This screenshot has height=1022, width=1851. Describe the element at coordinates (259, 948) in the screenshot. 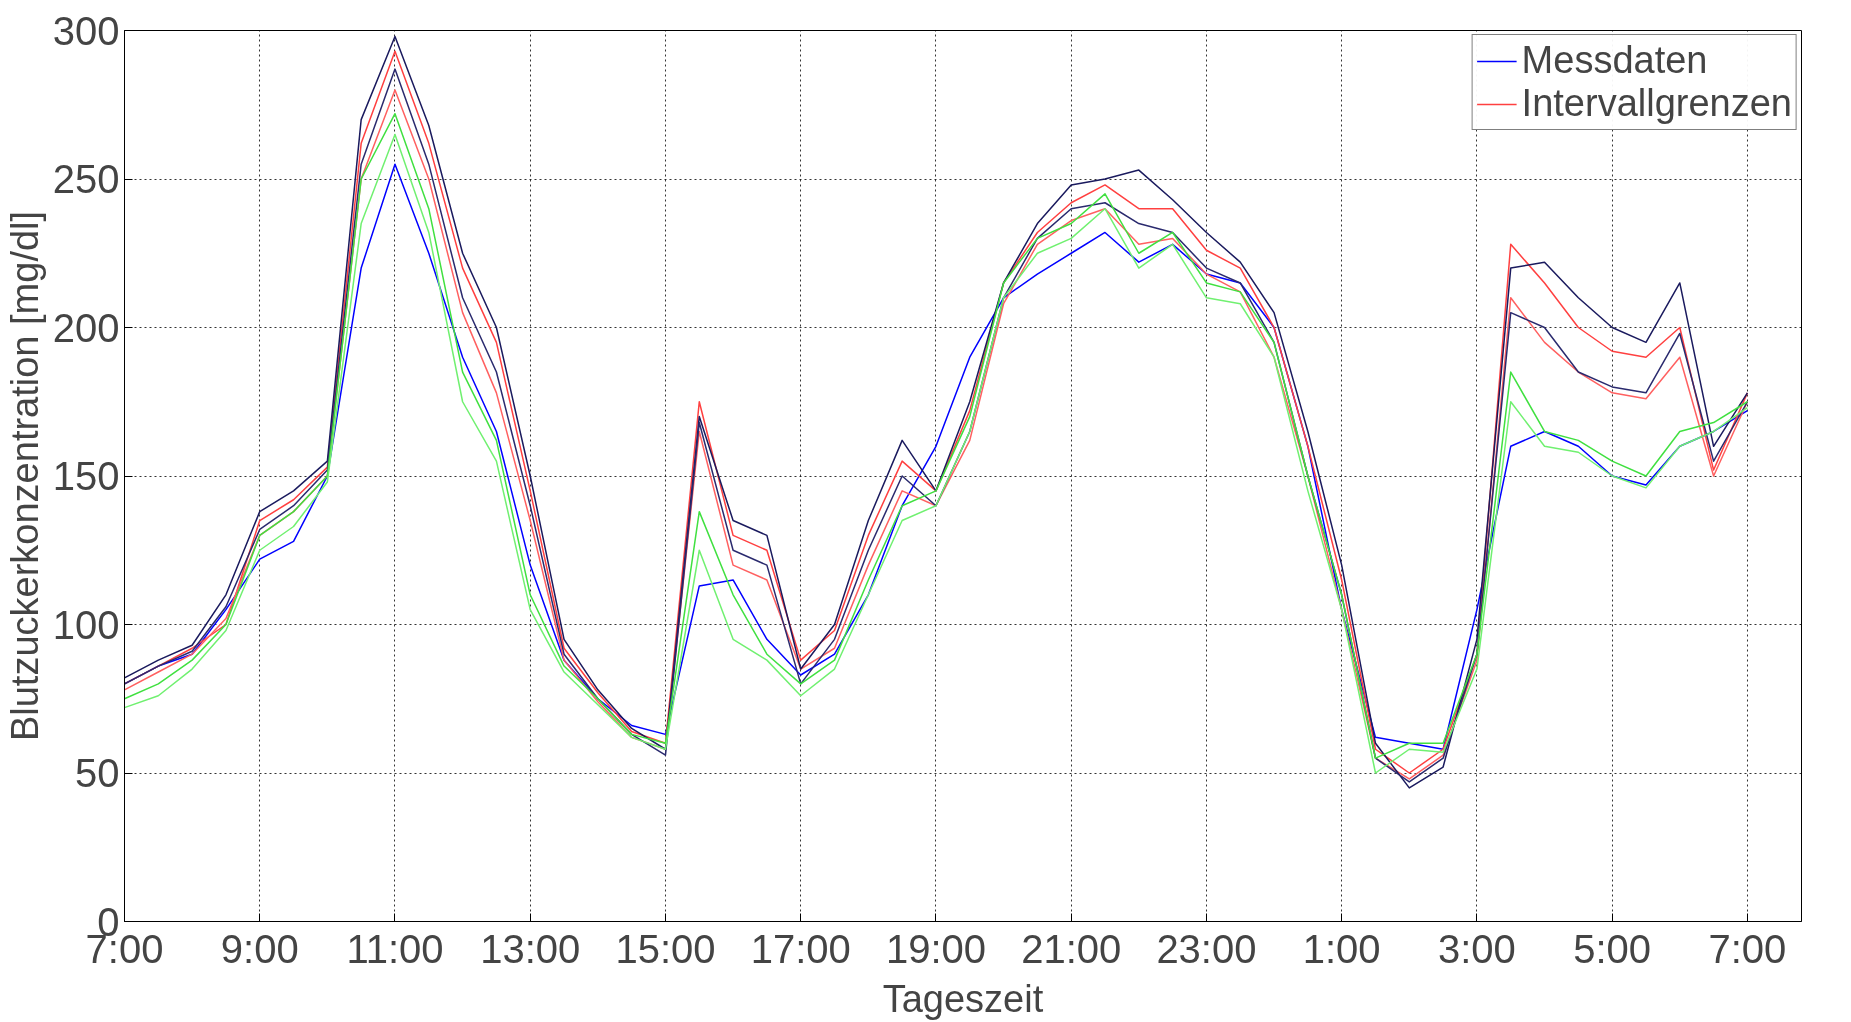

I see `x-tick-label: 9:00` at that location.